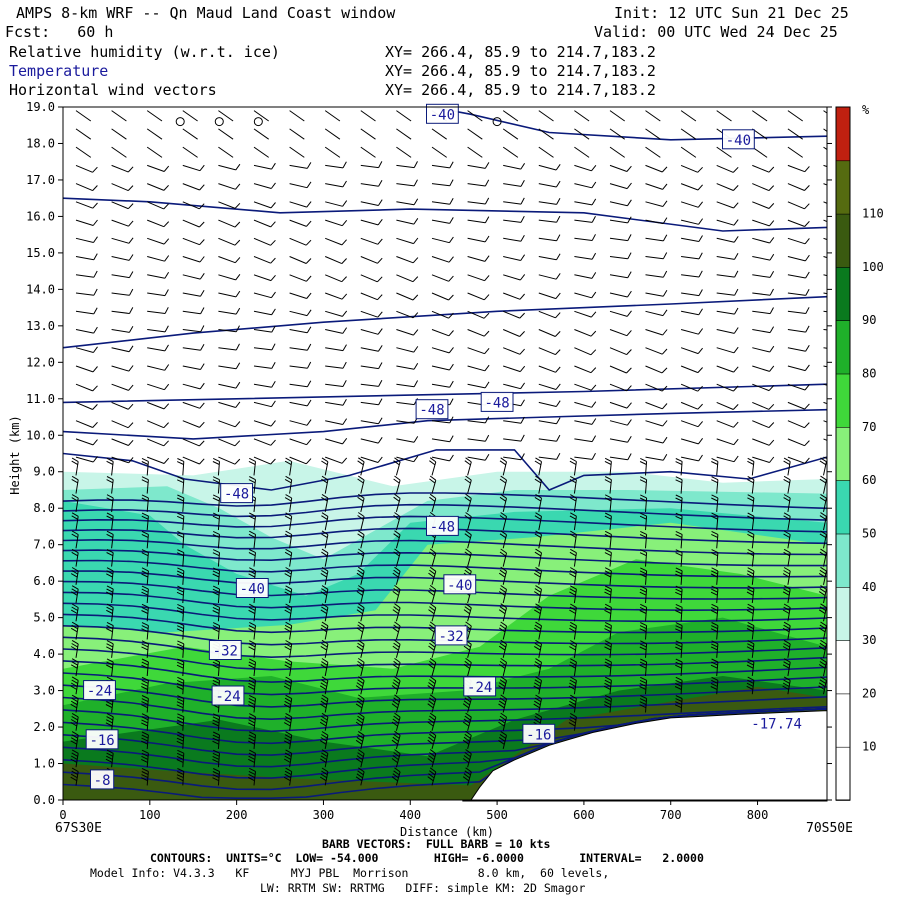 This screenshot has height=900, width=900. Describe the element at coordinates (44, 800) in the screenshot. I see `y-tick-label: 0.0` at that location.